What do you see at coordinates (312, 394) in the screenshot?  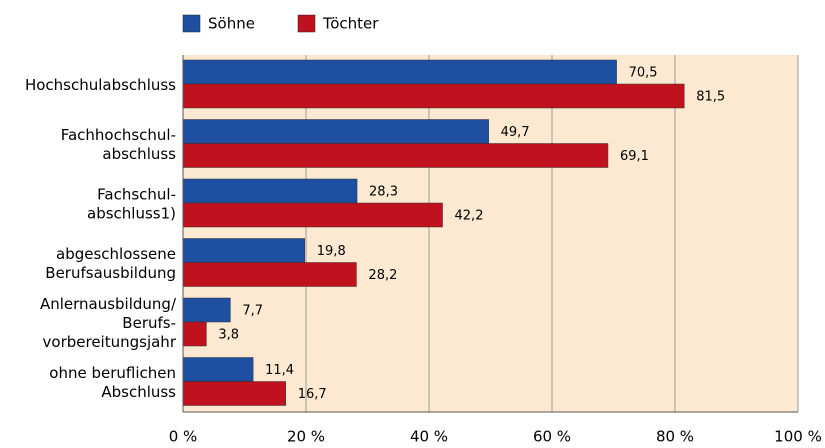 I see `data-label: 16,7` at bounding box center [312, 394].